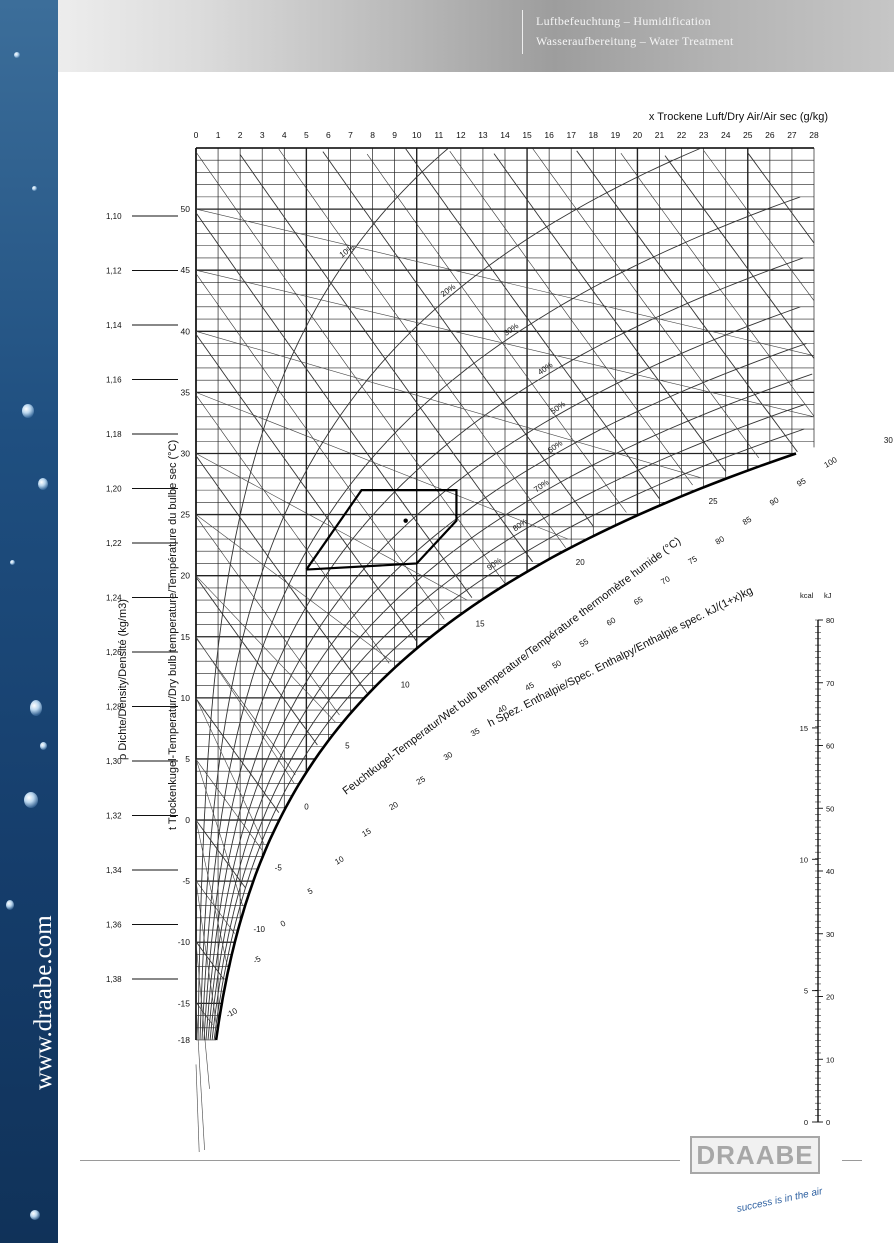 This screenshot has width=894, height=1243. Describe the element at coordinates (283, 923) in the screenshot. I see `enthalpy-tick-label: 0` at that location.